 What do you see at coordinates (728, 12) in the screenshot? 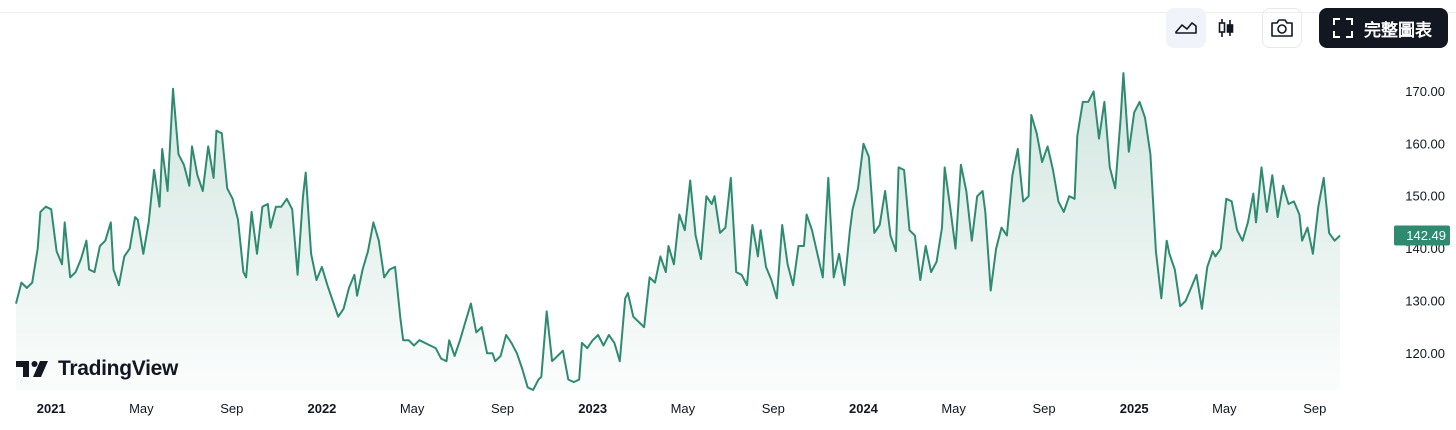
I see `top-divider` at bounding box center [728, 12].